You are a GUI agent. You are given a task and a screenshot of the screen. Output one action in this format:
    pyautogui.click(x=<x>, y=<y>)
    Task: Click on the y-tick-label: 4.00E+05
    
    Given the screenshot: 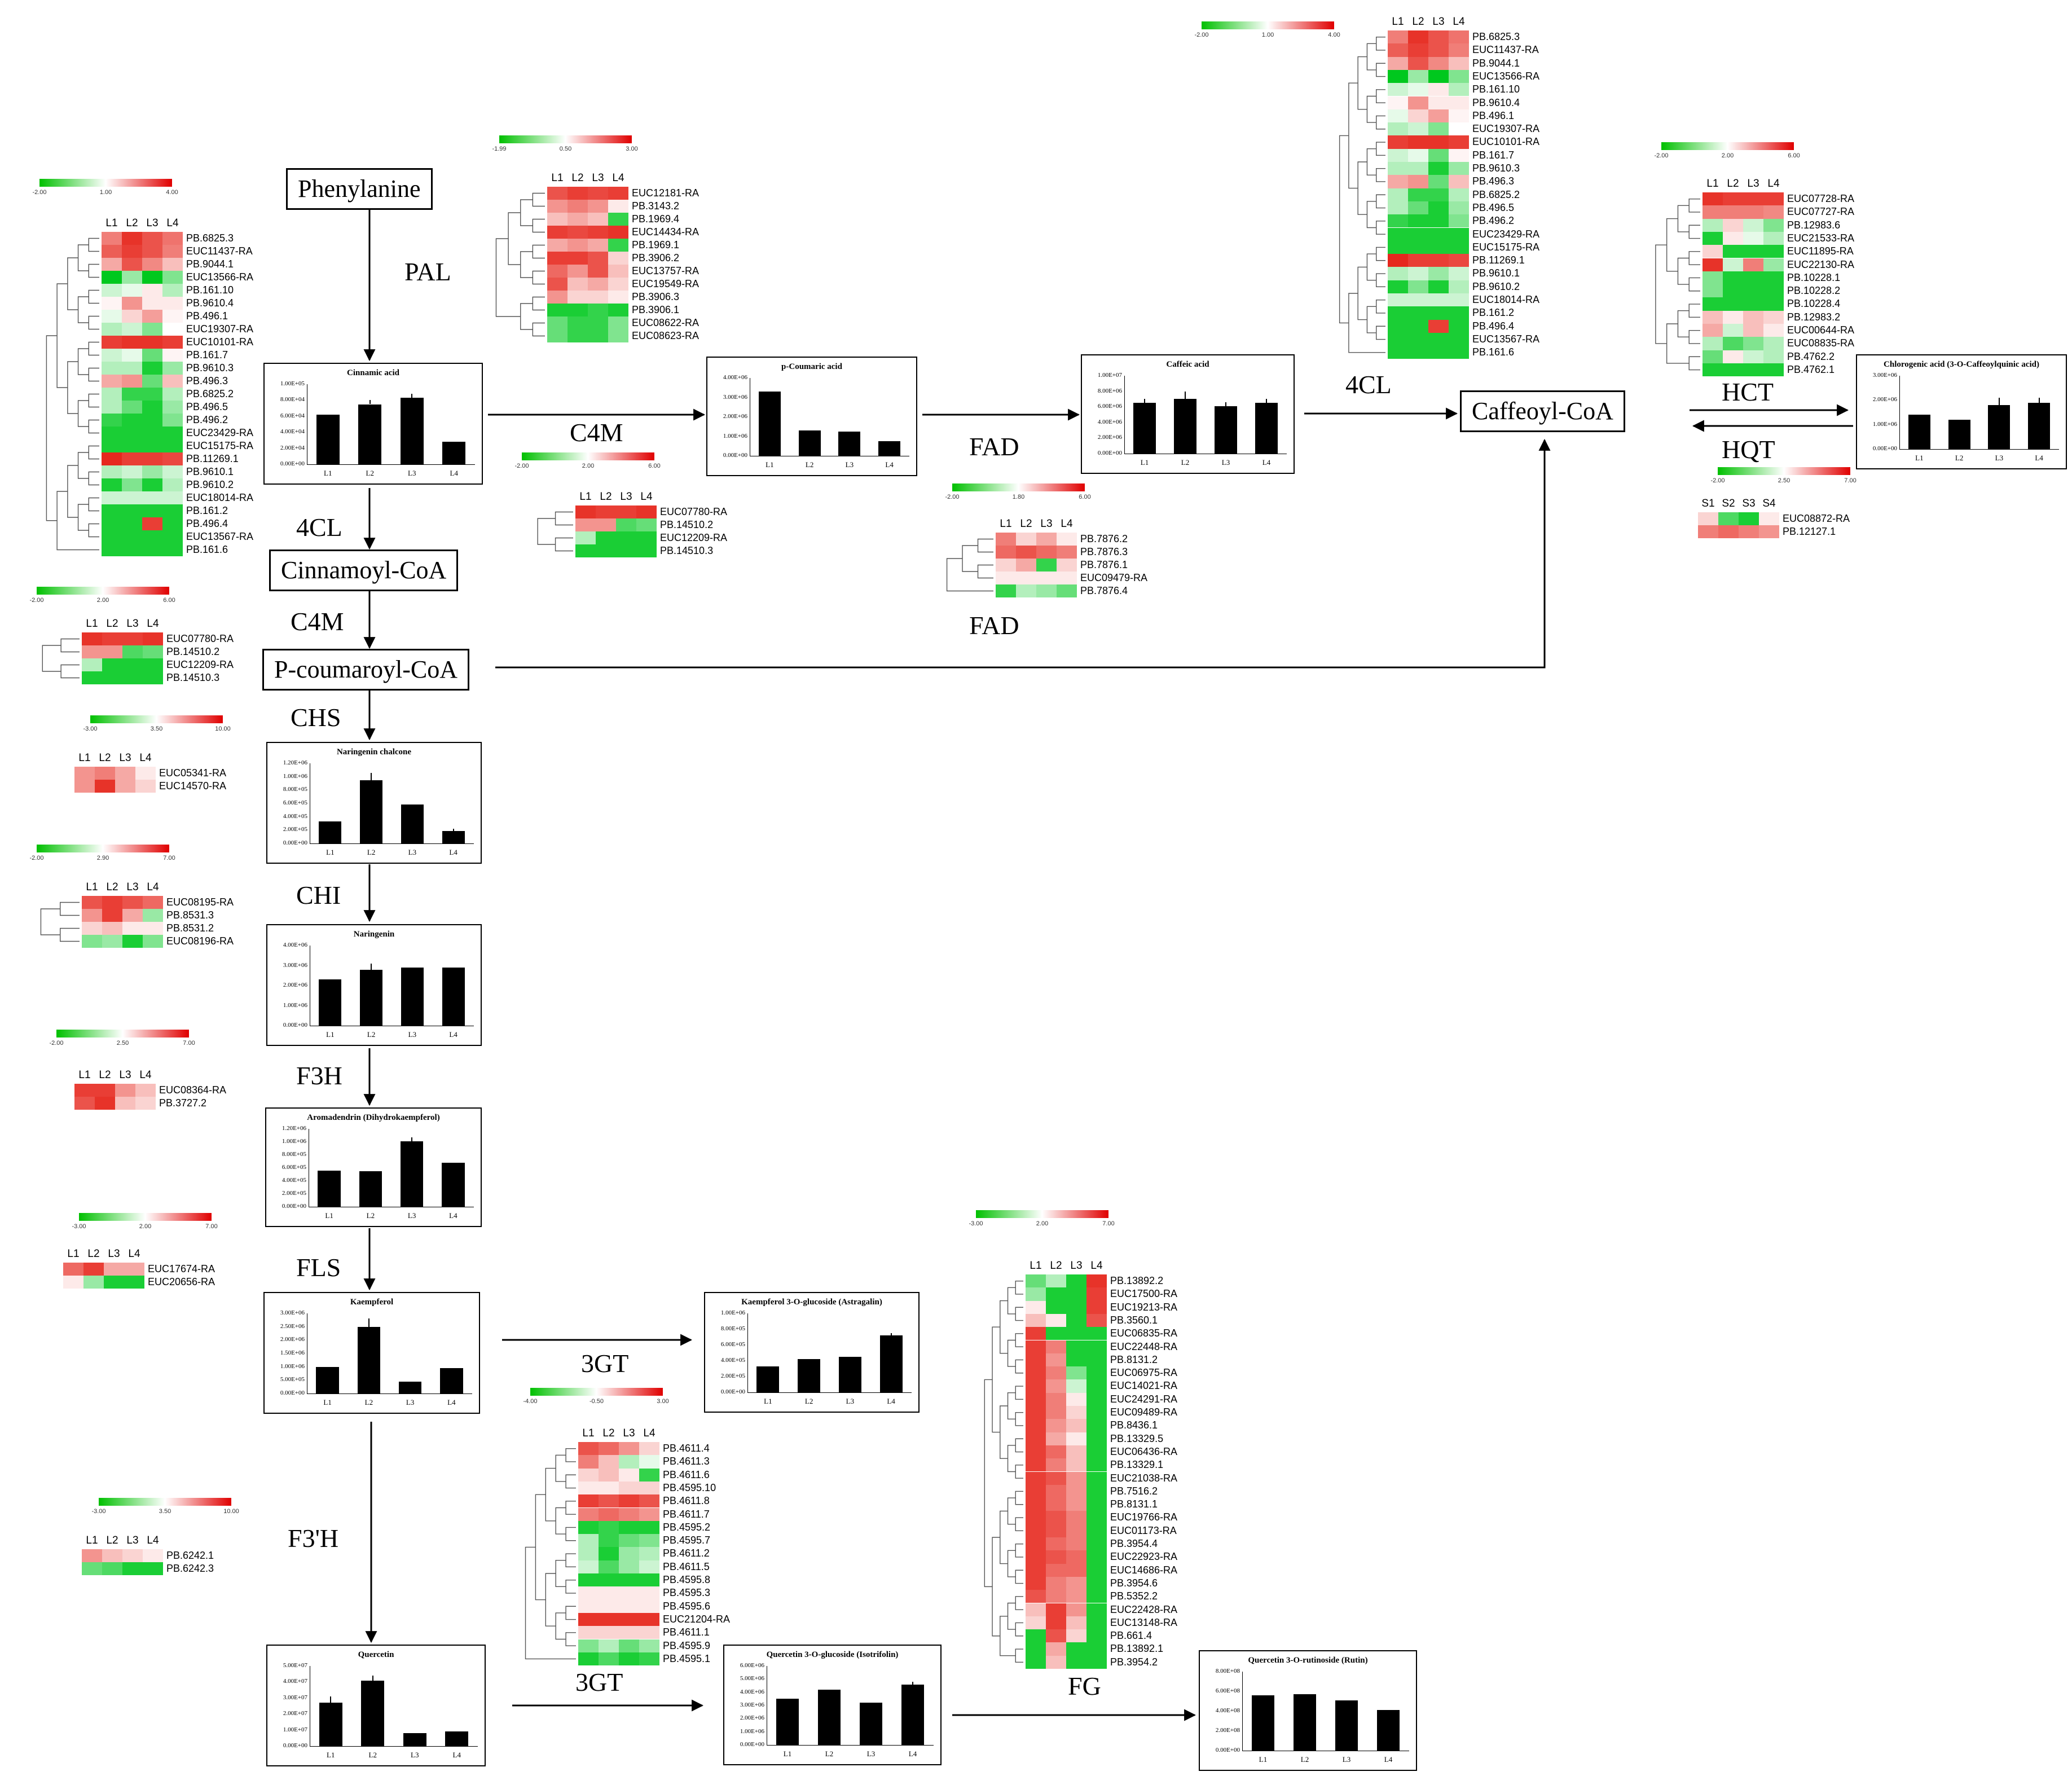 What is the action you would take?
    pyautogui.click(x=733, y=1360)
    